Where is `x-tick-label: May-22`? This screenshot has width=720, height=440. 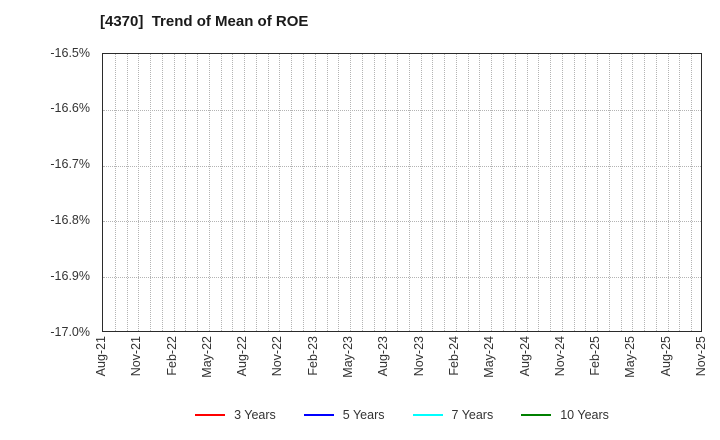 x-tick-label: May-22 is located at coordinates (206, 357).